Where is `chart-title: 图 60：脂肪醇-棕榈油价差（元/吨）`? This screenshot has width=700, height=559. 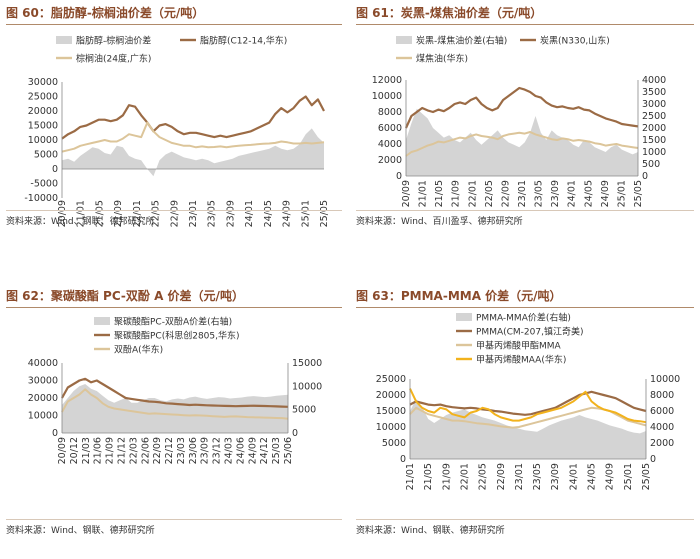
chart-title: 图 60：脂肪醇-棕榈油价差（元/吨） is located at coordinates (105, 13).